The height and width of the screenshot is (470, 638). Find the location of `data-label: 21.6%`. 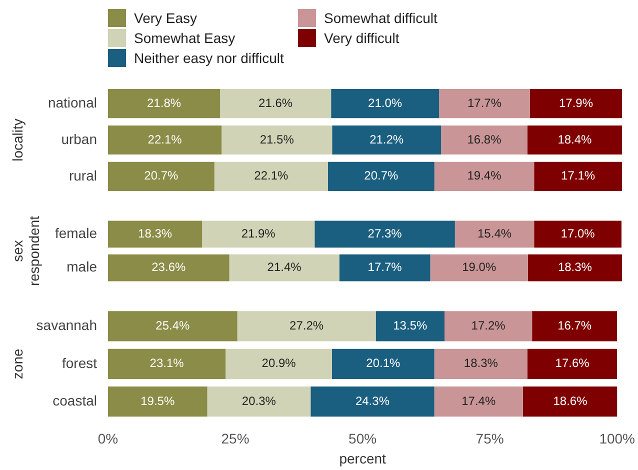

data-label: 21.6% is located at coordinates (275, 103).